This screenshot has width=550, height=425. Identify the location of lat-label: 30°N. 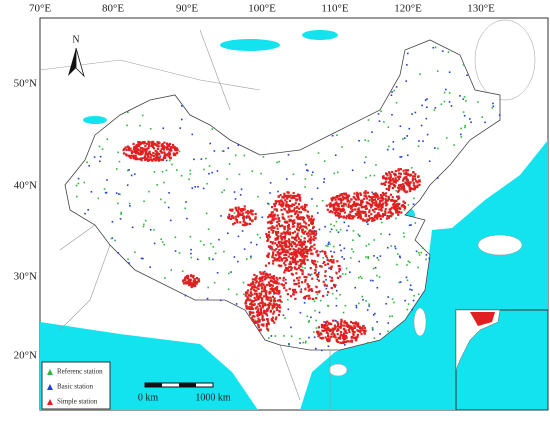
(25, 277).